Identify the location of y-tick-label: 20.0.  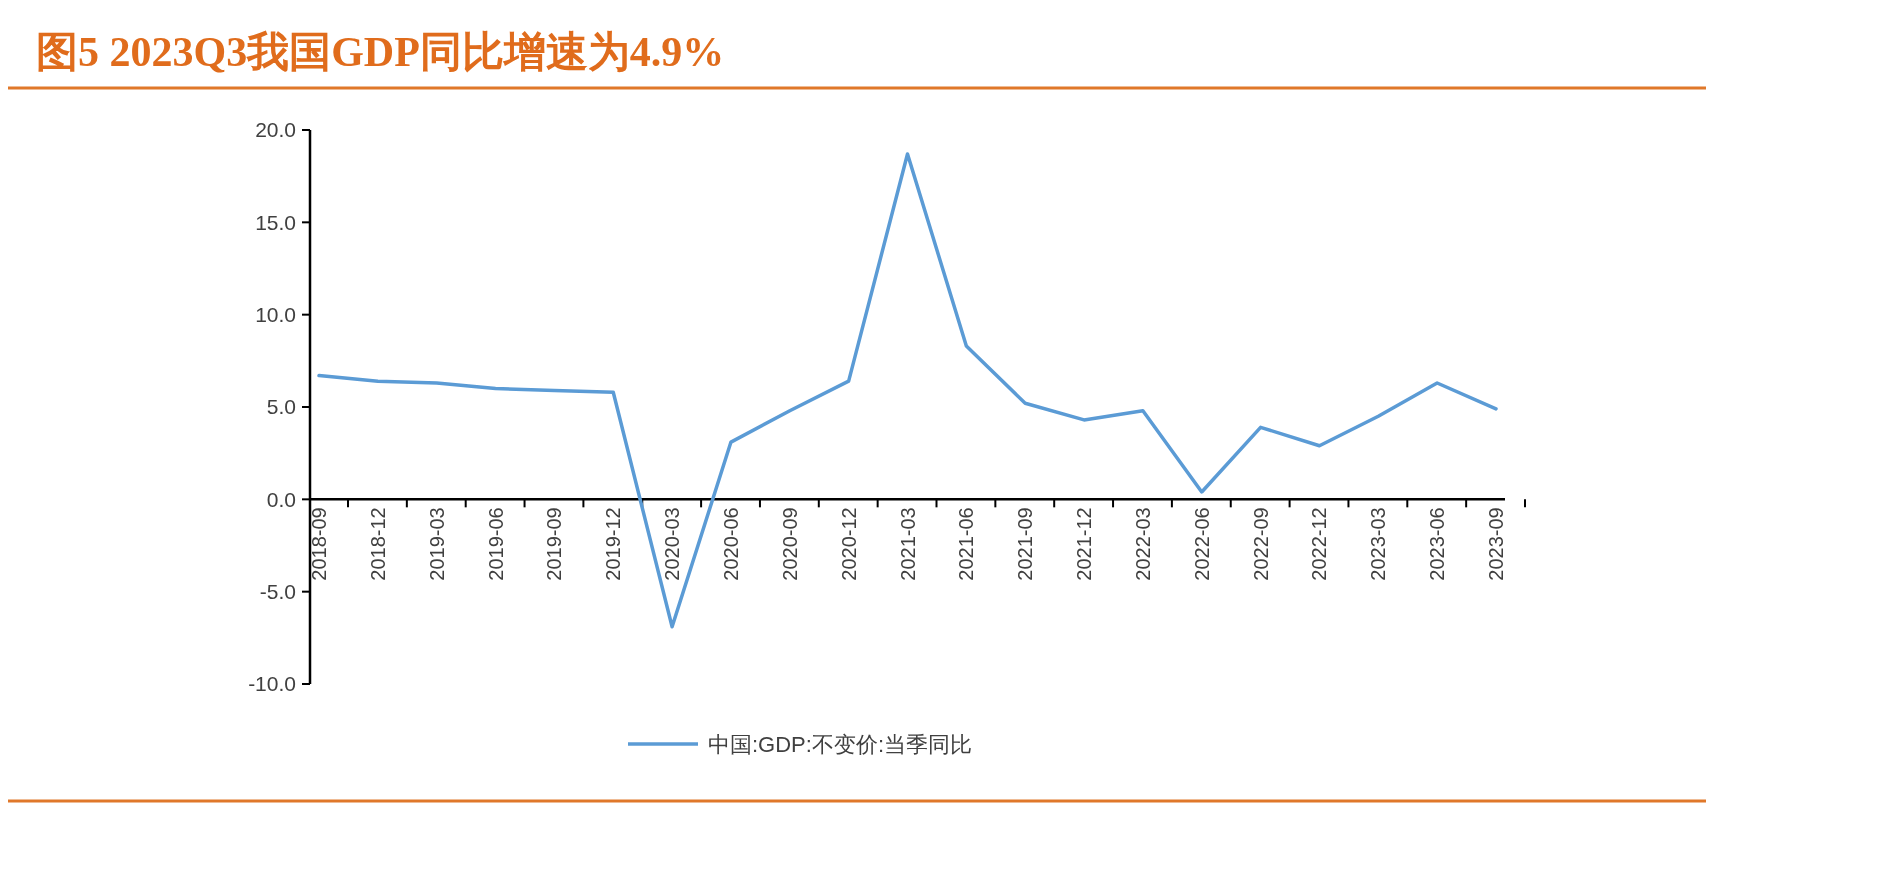
(275, 130).